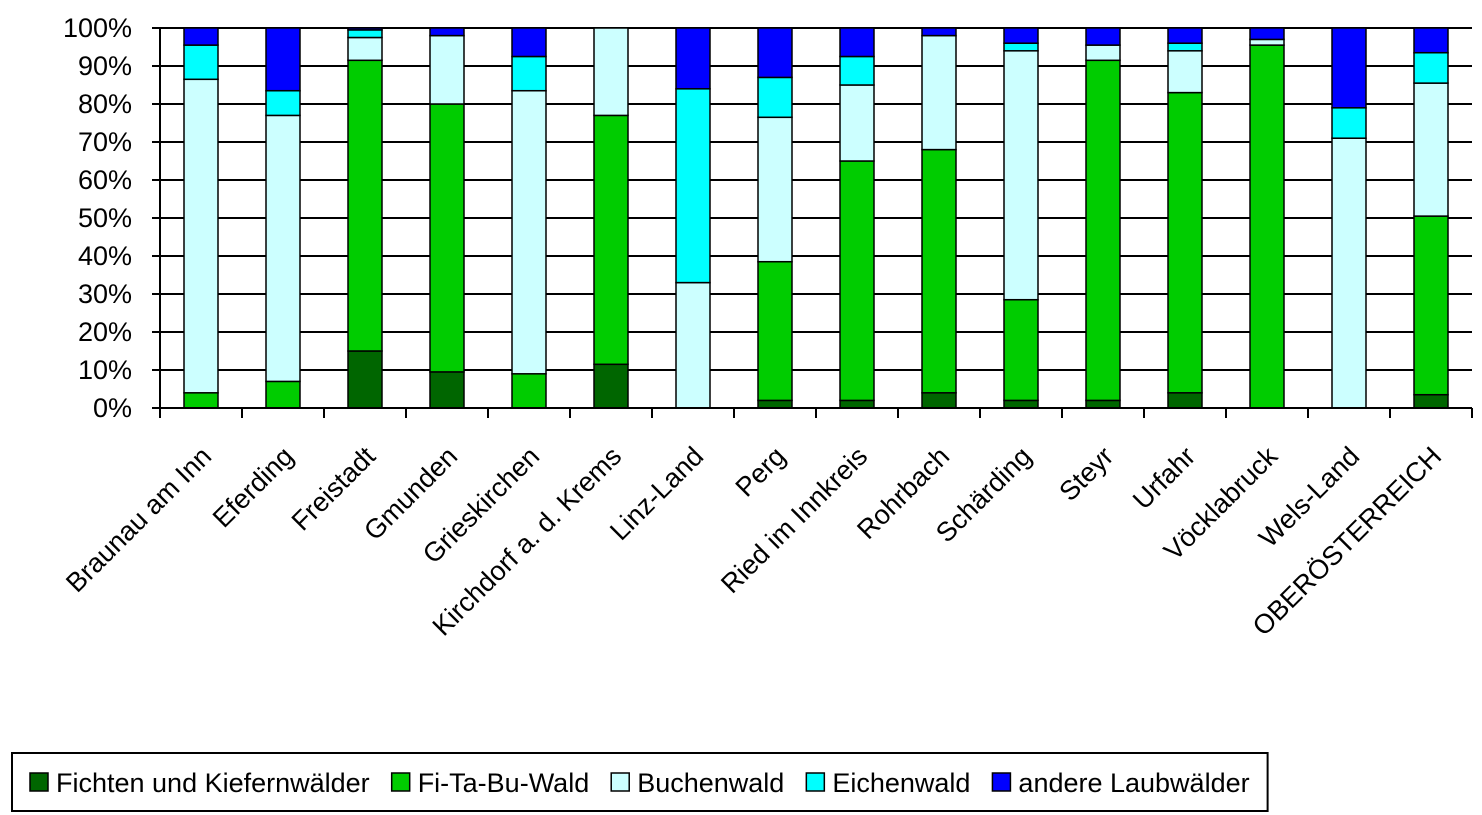 The width and height of the screenshot is (1482, 815). Describe the element at coordinates (901, 783) in the screenshot. I see `legend-label: Eichenwald` at that location.